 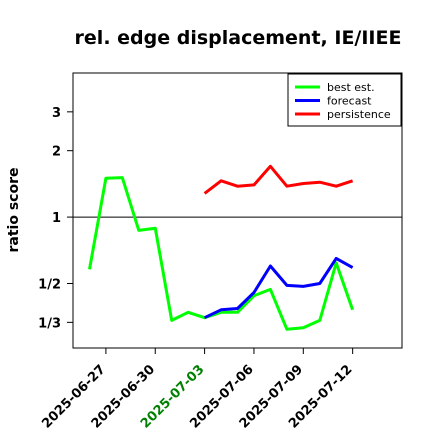 What do you see at coordinates (56, 113) in the screenshot?
I see `y-tick-label: 3` at bounding box center [56, 113].